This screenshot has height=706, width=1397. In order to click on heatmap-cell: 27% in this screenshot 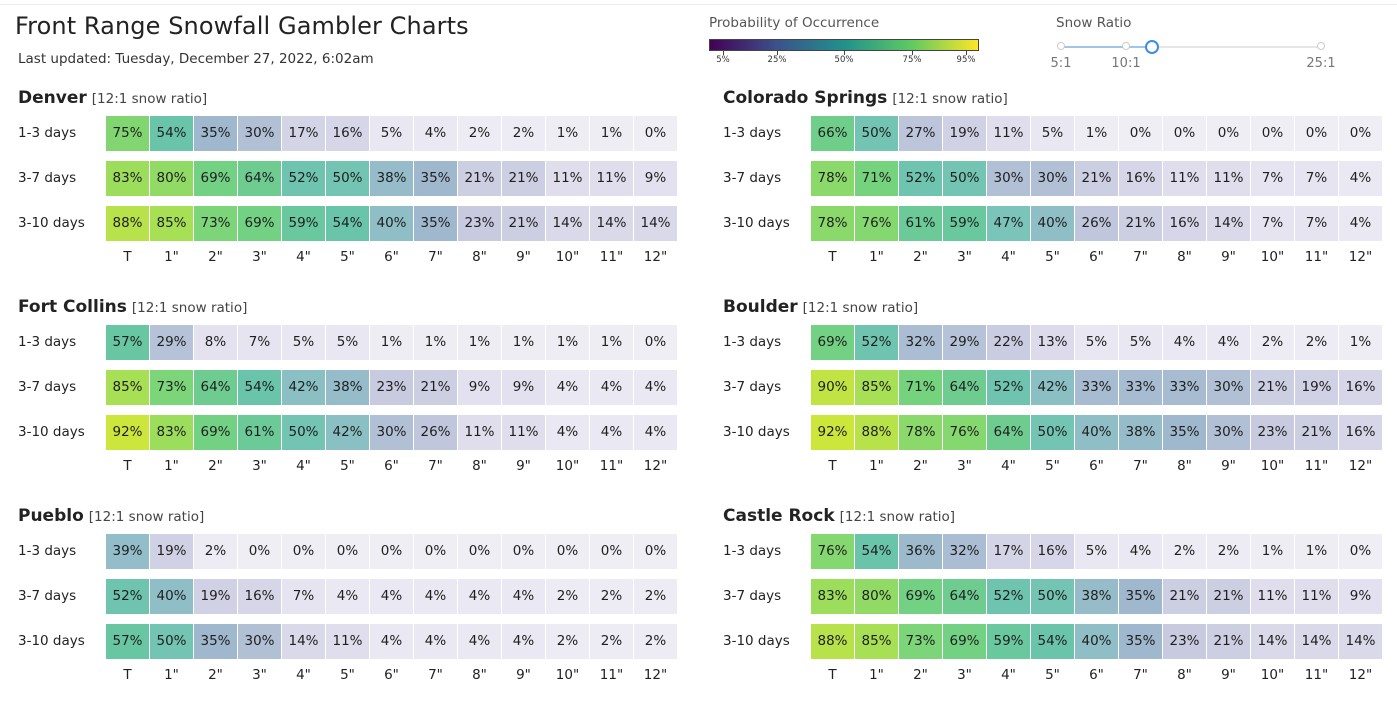, I will do `click(920, 133)`.